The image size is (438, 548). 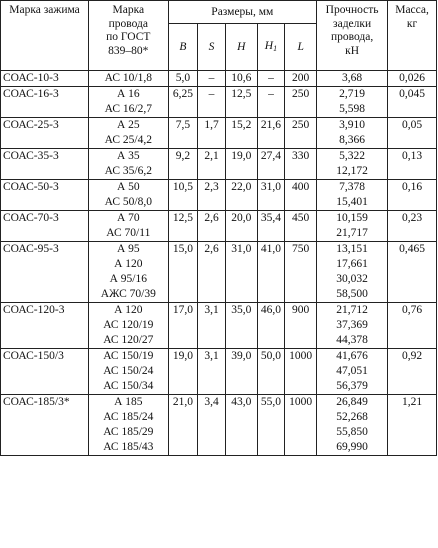 I want to click on strength-cell-line: 41,676, so click(x=352, y=356).